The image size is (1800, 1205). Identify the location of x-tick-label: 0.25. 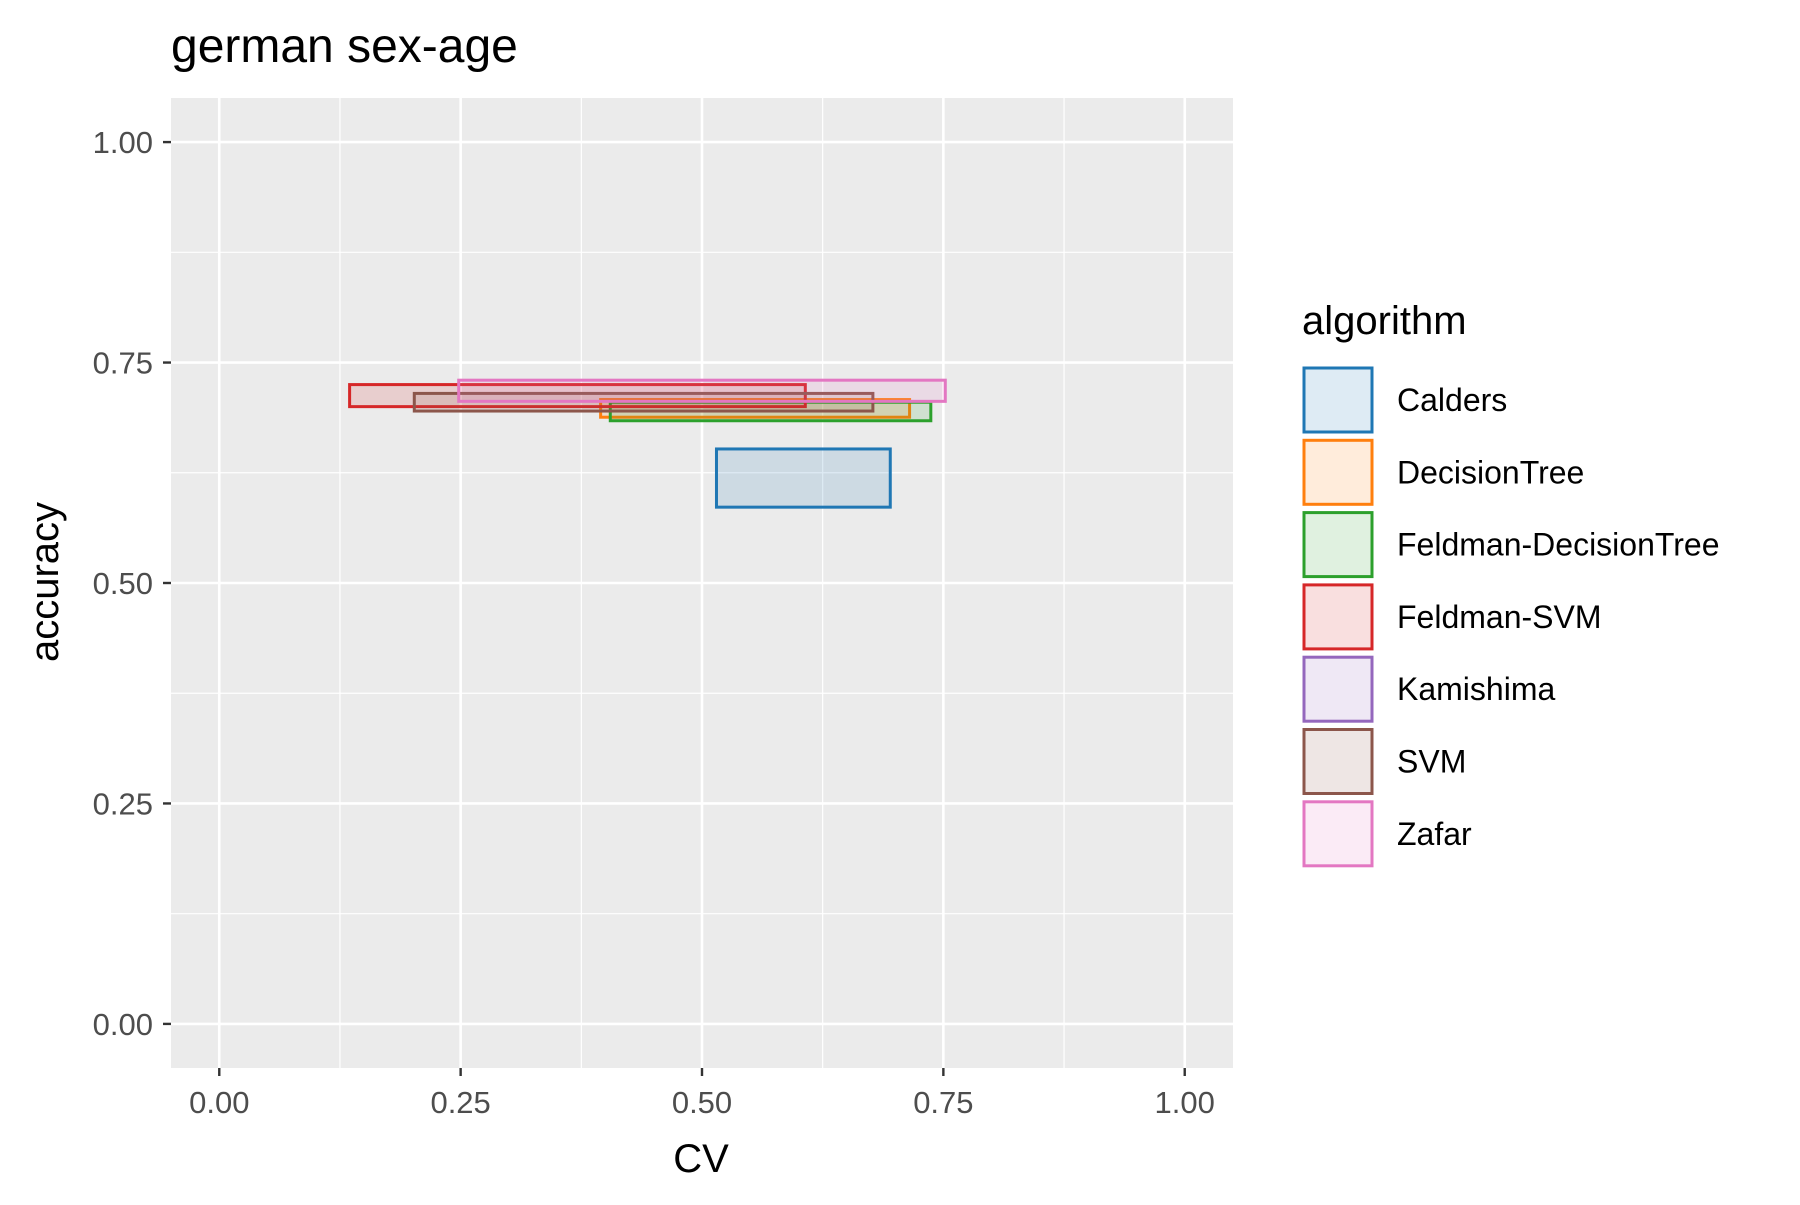
(460, 1102).